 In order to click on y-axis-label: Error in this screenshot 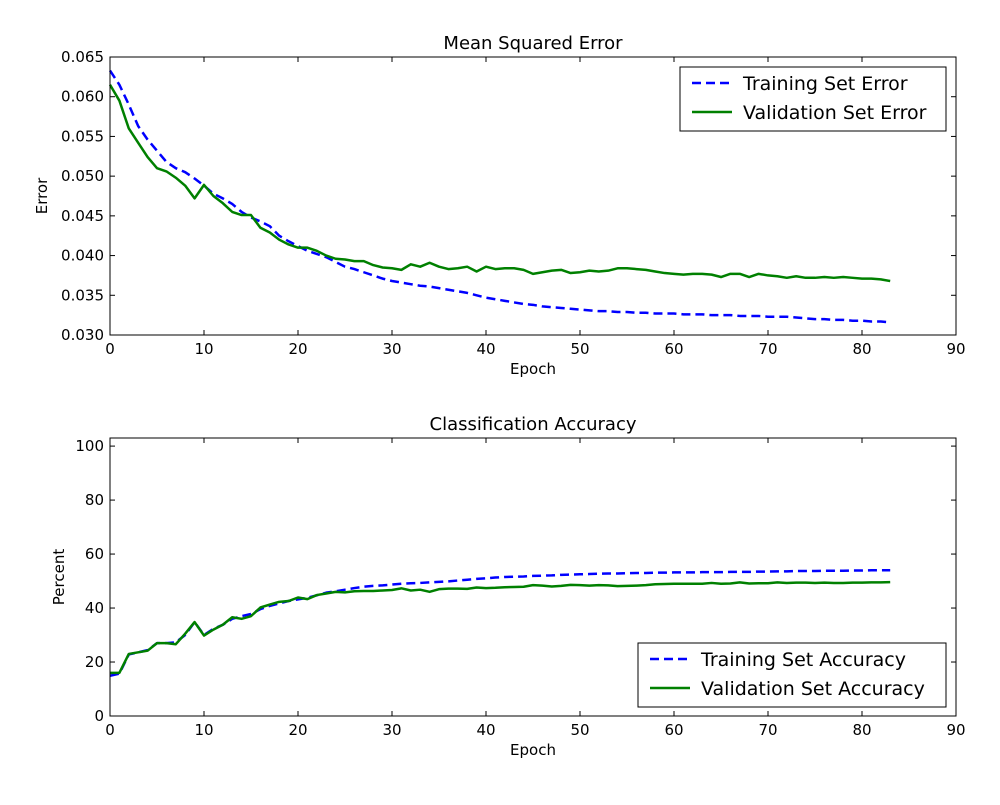, I will do `click(42, 195)`.